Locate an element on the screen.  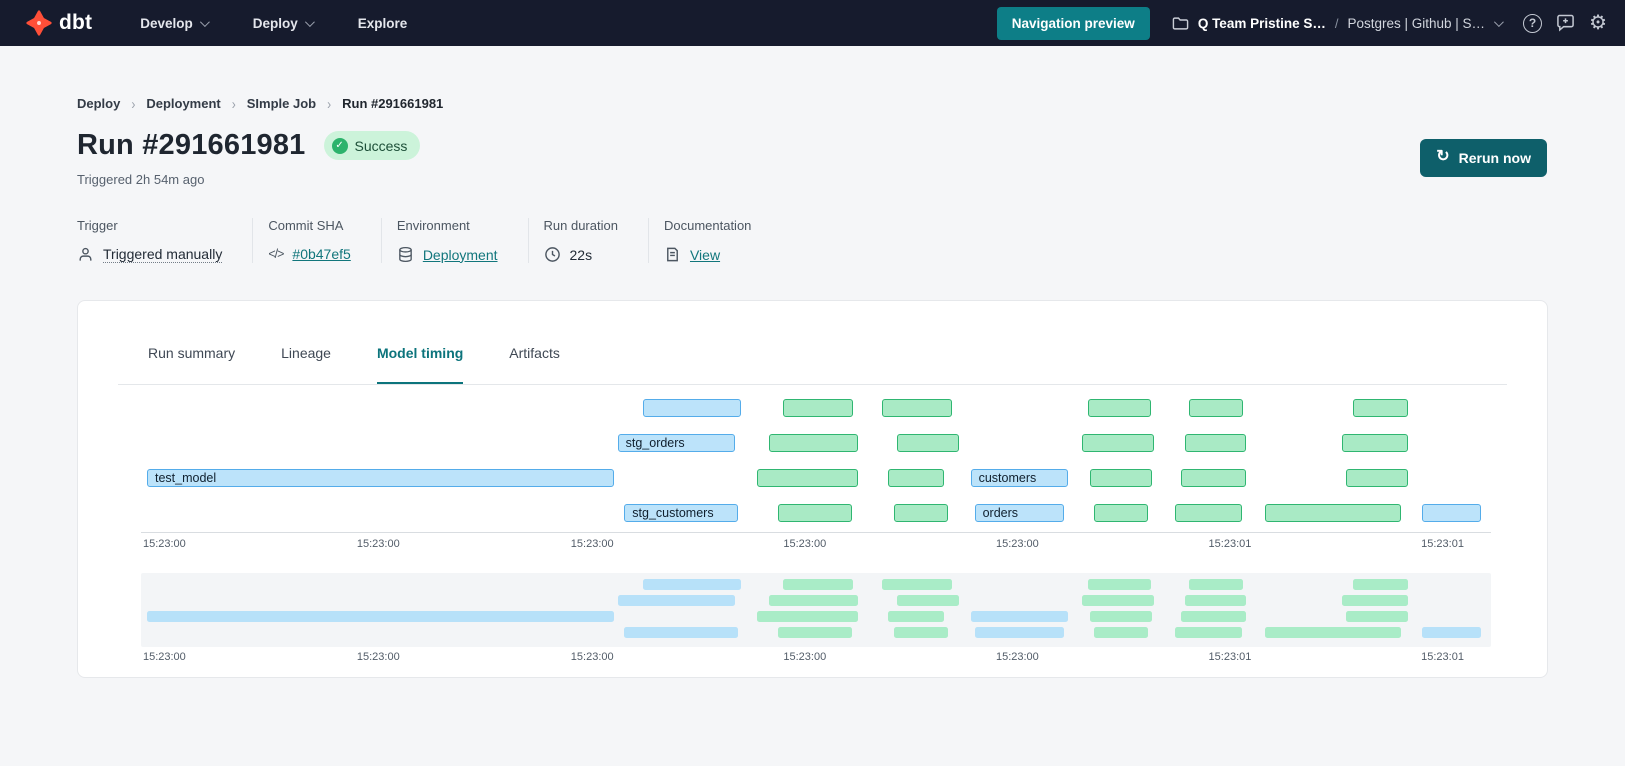
breadcrumb-item: Deployment is located at coordinates (183, 103).